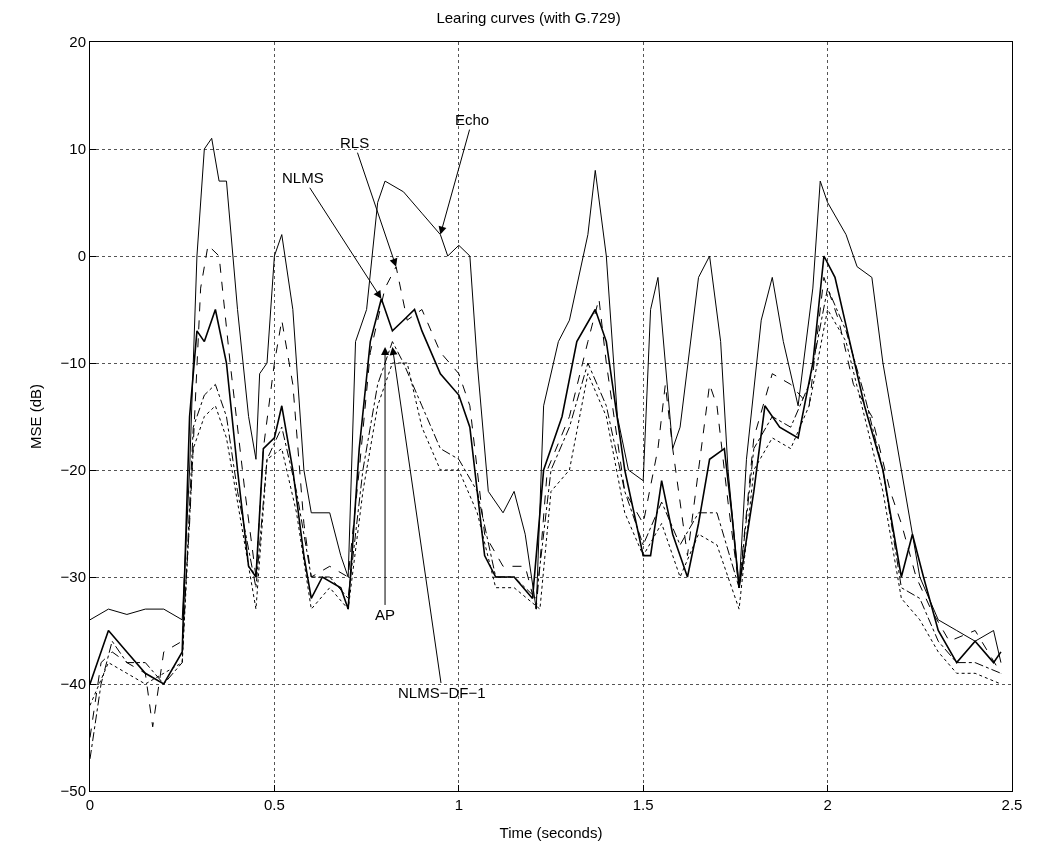 The image size is (1057, 861). I want to click on y-tick-label: −50, so click(73, 791).